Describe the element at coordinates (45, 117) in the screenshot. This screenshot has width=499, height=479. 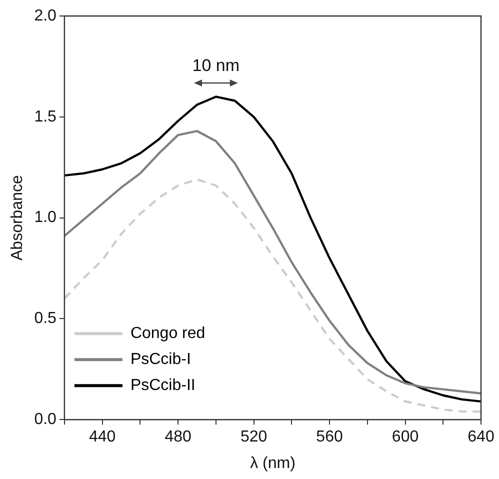
I see `y-tick-label: 1.5` at that location.